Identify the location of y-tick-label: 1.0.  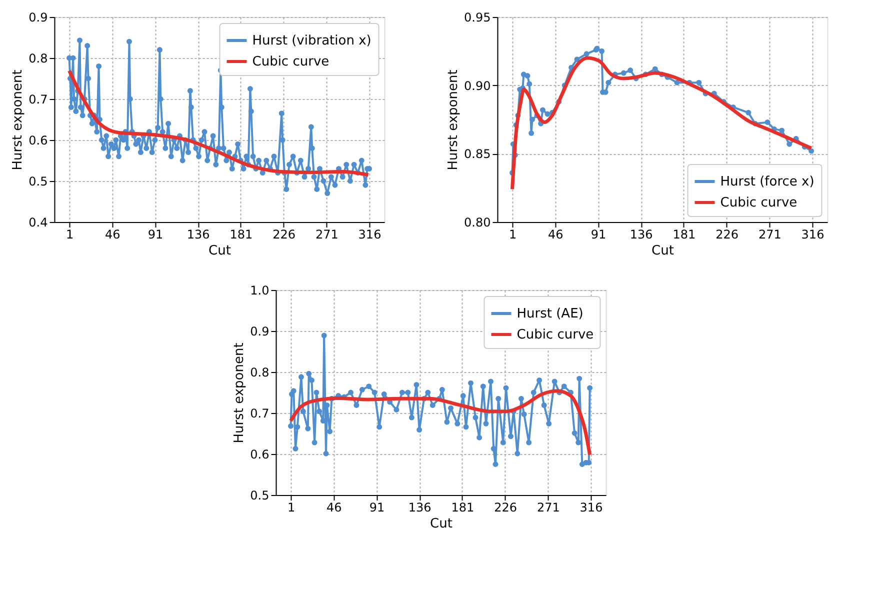
(260, 291).